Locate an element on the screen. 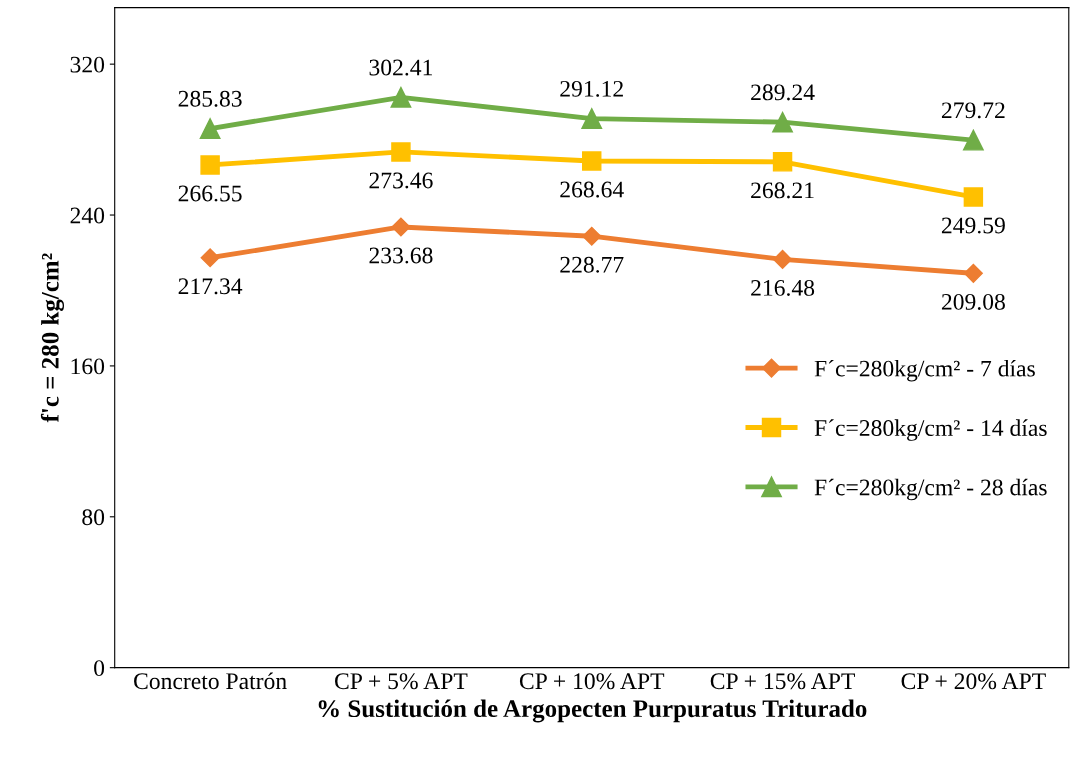  data-label: 273.46 is located at coordinates (401, 180).